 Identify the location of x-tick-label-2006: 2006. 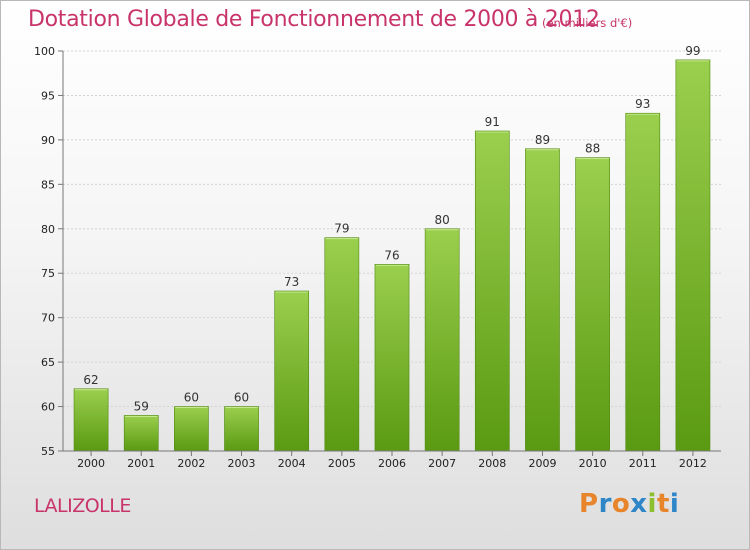
(392, 463).